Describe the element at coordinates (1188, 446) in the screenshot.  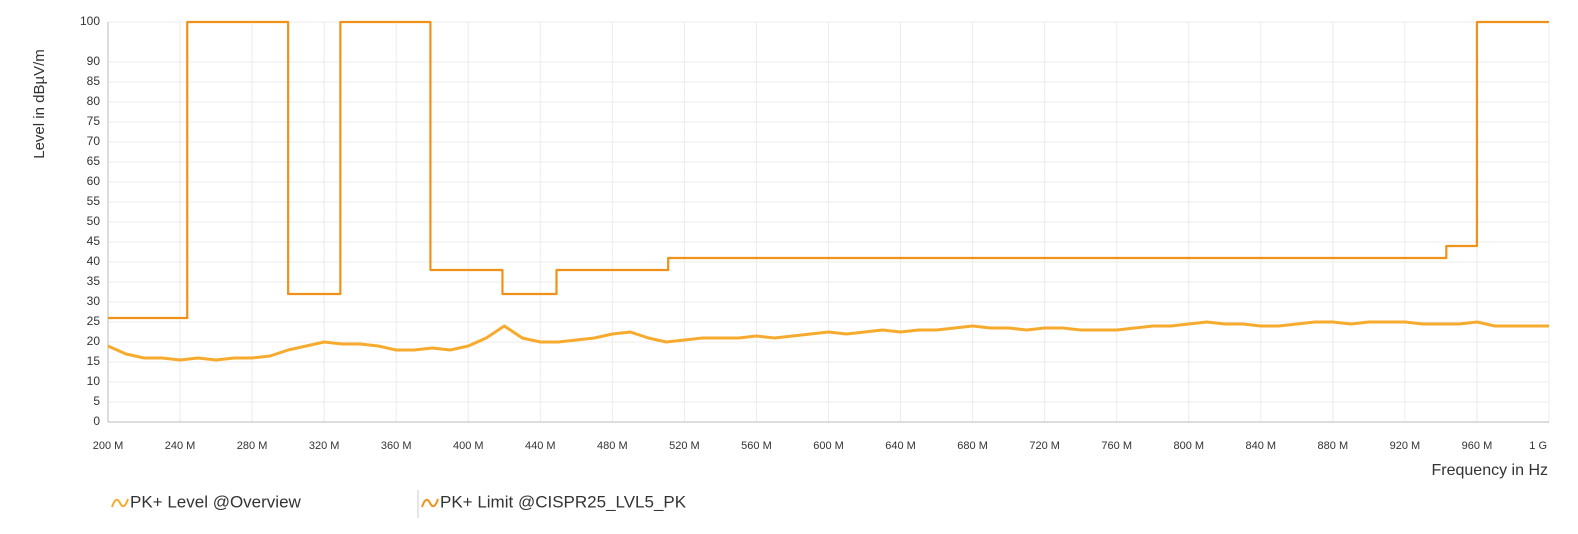
I see `x-tick-label: 800 M` at that location.